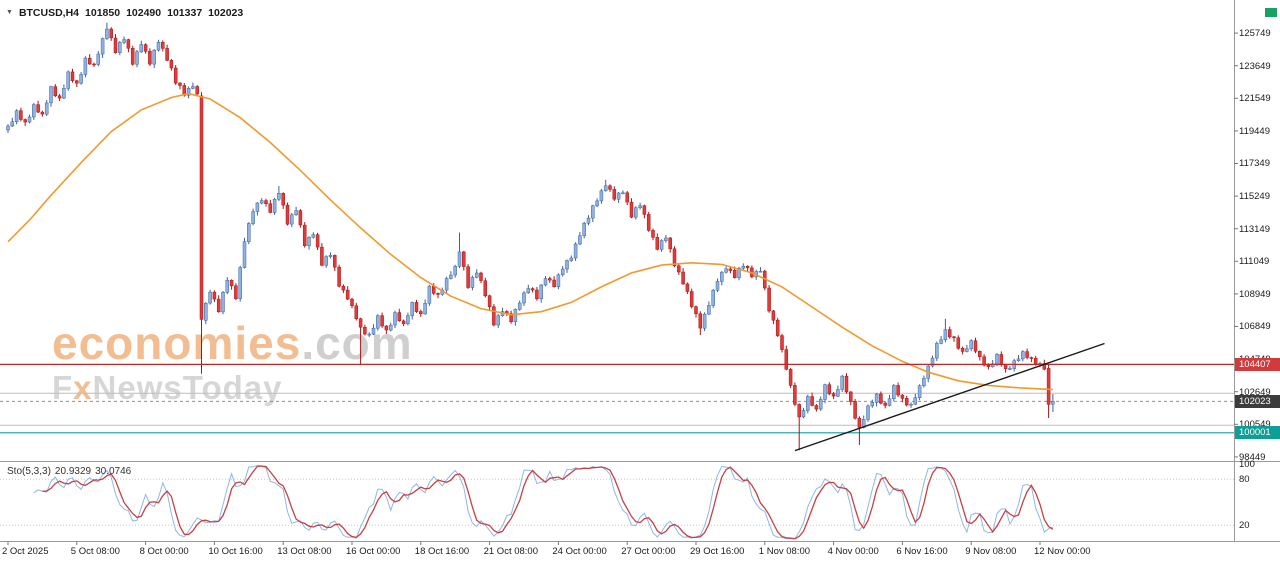 The image size is (1280, 567). What do you see at coordinates (1257, 364) in the screenshot?
I see `price-badge: 104407` at bounding box center [1257, 364].